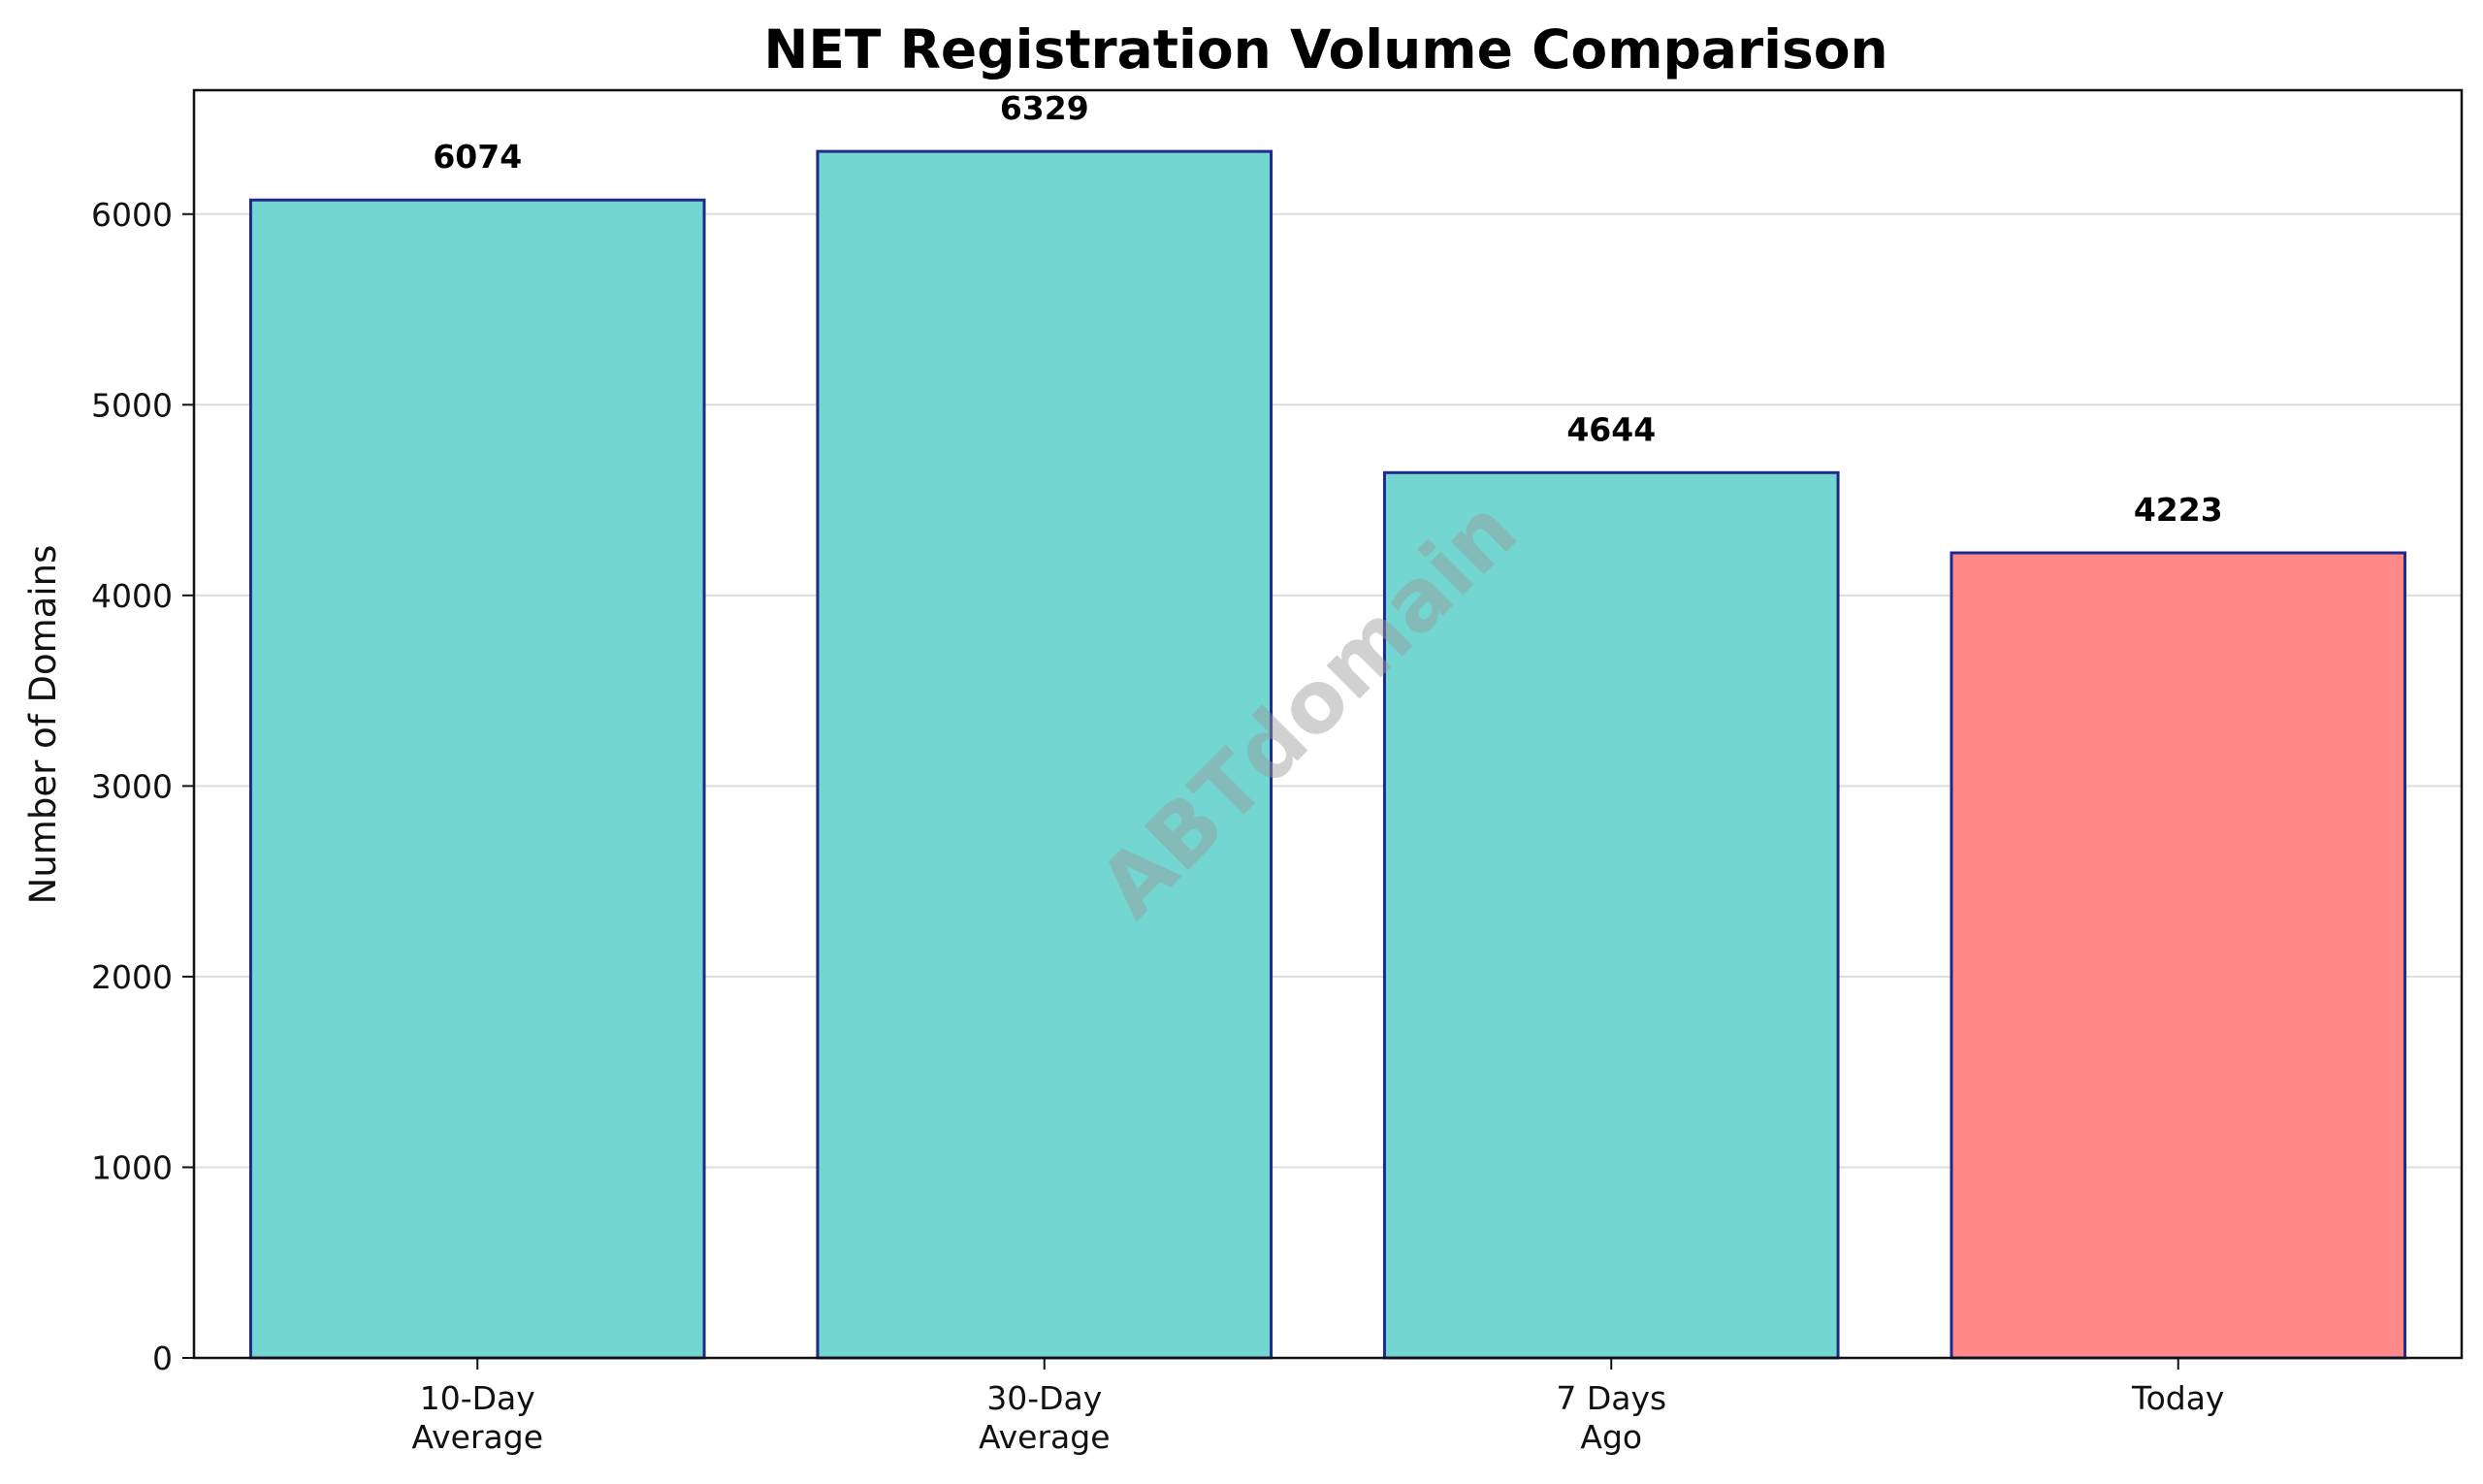  Describe the element at coordinates (1611, 1417) in the screenshot. I see `x-tick-label: 7 Days Ago` at that location.